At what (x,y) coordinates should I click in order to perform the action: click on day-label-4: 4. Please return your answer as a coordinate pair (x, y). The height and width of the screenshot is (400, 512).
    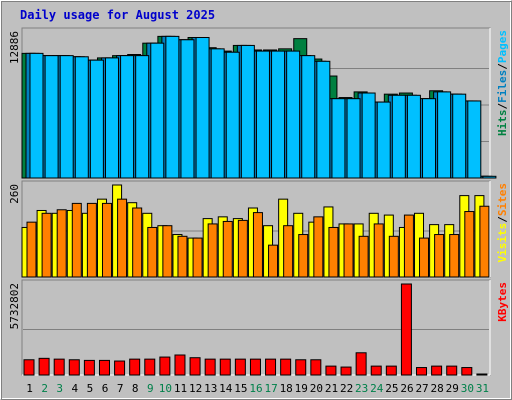
    Looking at the image, I should click on (75, 388).